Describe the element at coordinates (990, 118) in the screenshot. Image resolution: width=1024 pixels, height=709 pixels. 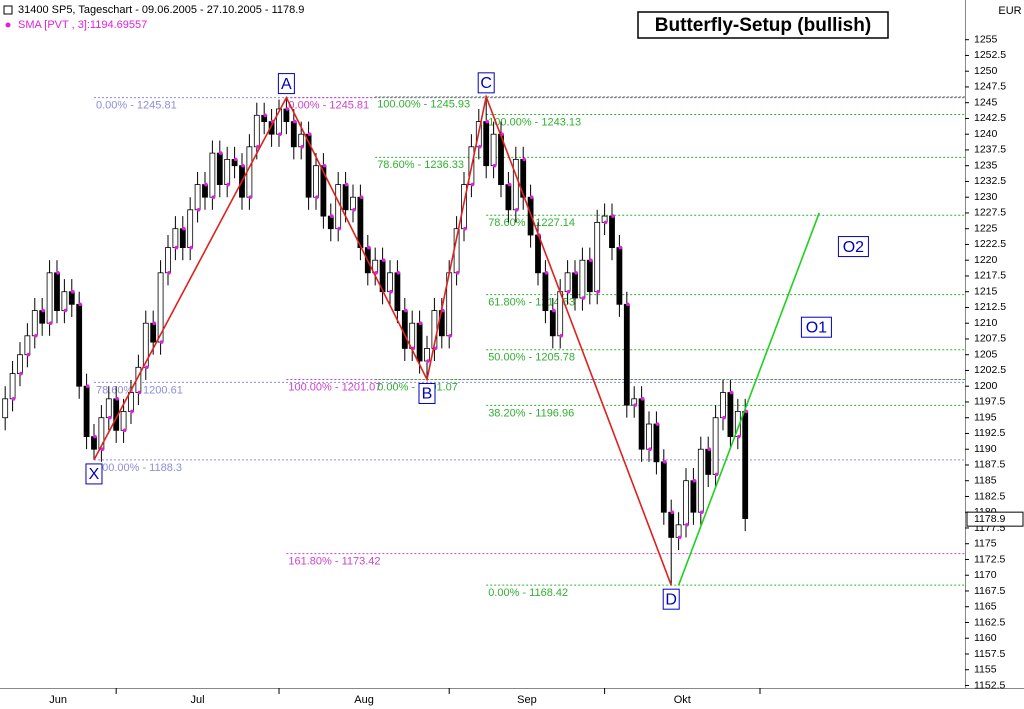
I see `y-tick-label: 1242.5` at that location.